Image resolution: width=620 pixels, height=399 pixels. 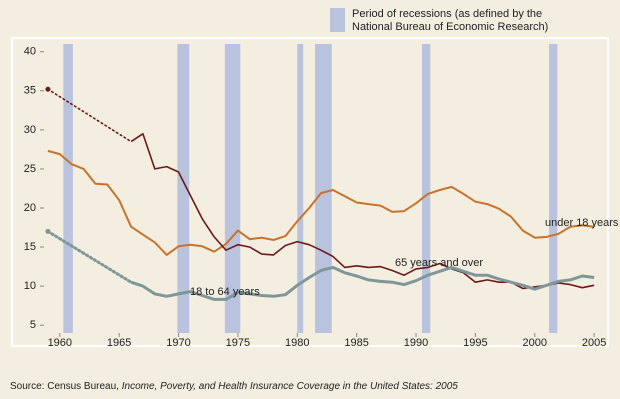 What do you see at coordinates (178, 343) in the screenshot?
I see `x-tick-label: 1970` at bounding box center [178, 343].